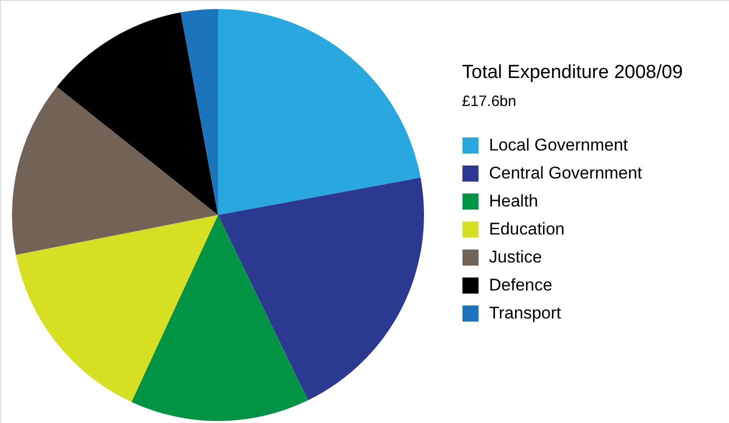  I want to click on legend-label: Central Government, so click(565, 173).